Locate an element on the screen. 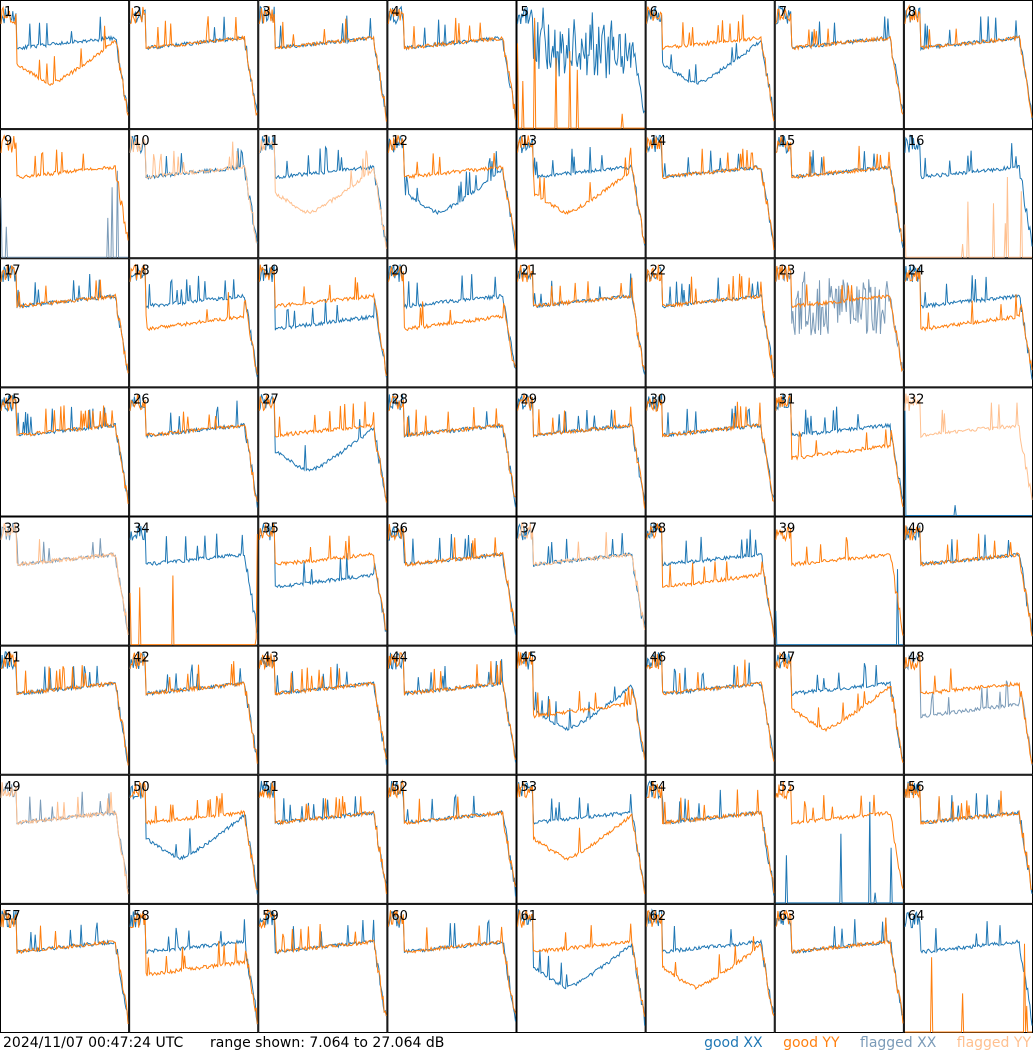 Image resolution: width=1033 pixels, height=1053 pixels. panel-50: 50 is located at coordinates (194, 839).